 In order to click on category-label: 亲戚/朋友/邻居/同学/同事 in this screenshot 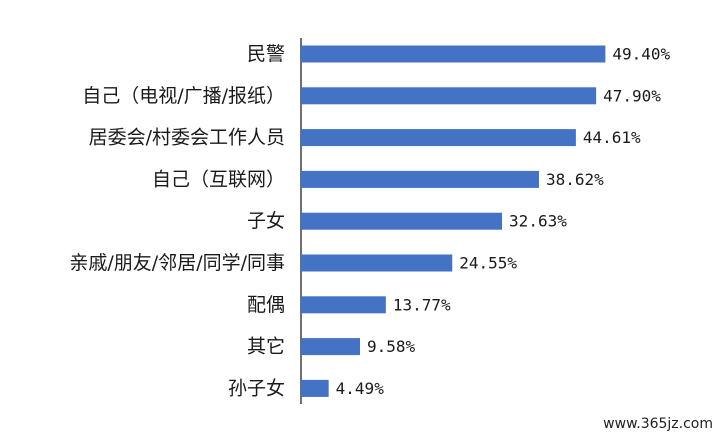, I will do `click(177, 263)`.